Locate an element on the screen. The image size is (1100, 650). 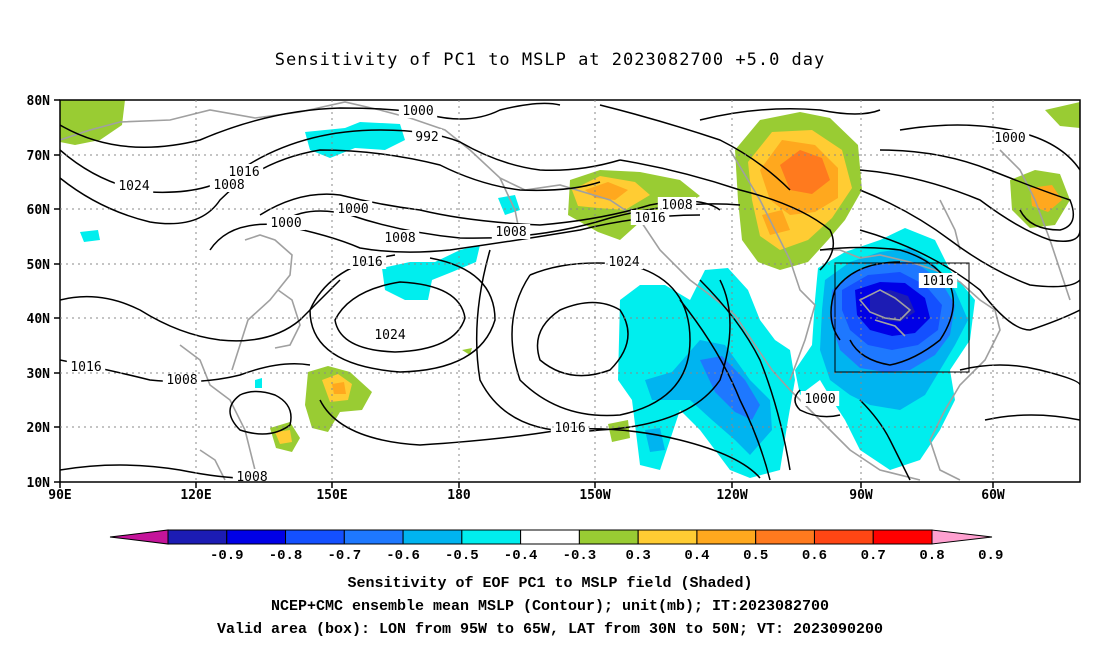
colorbar-high-arrow is located at coordinates (962, 537).